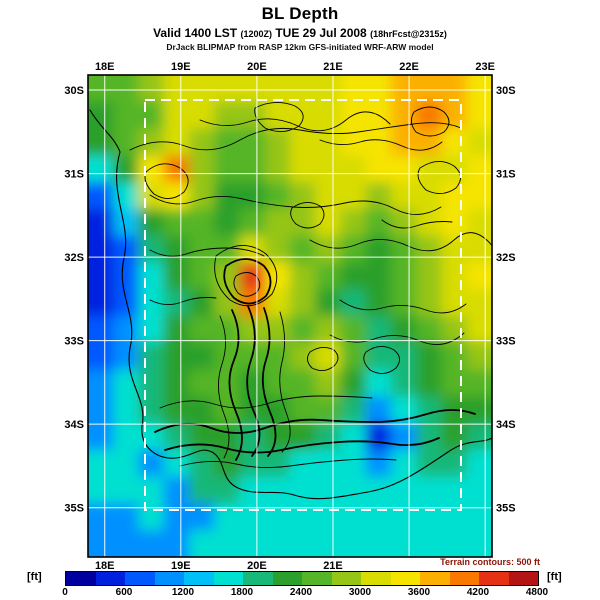 Image resolution: width=600 pixels, height=600 pixels. Describe the element at coordinates (74, 425) in the screenshot. I see `lat-tick-label: 34S` at that location.